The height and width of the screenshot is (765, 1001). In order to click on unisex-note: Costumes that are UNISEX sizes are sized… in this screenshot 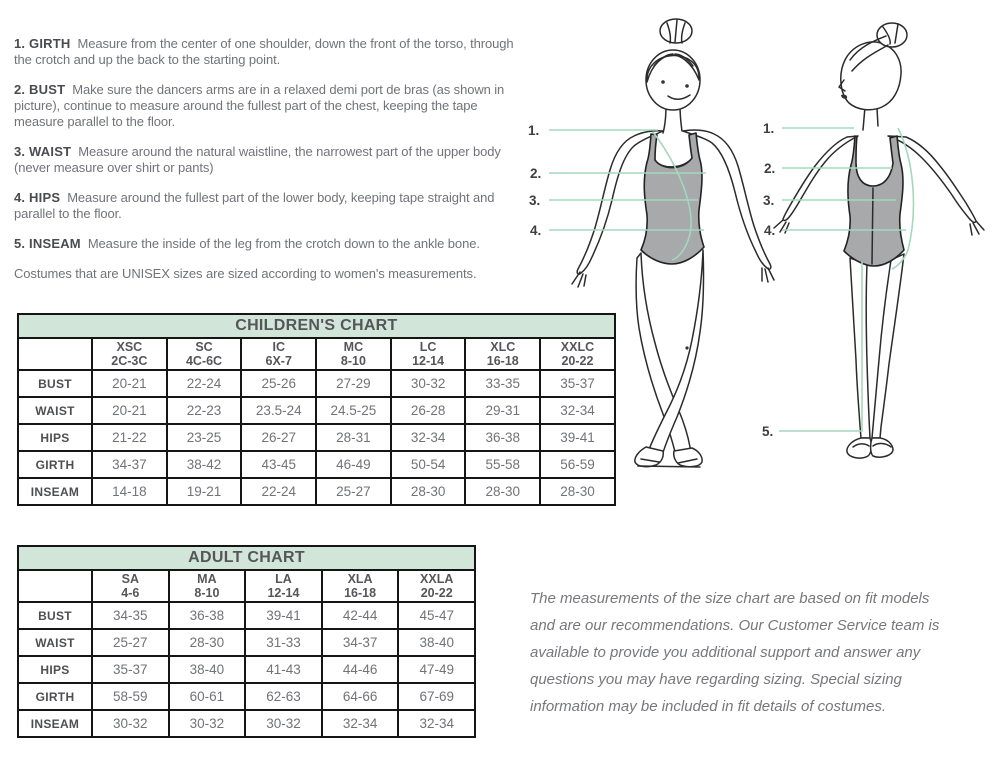, I will do `click(245, 273)`.